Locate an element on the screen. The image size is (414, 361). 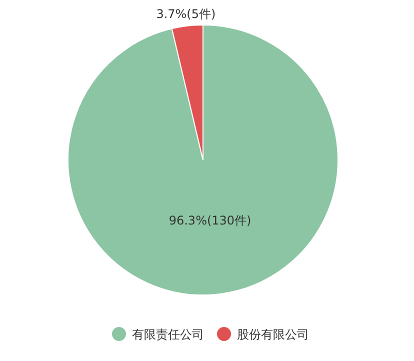
legend-label: 股份有限公司 is located at coordinates (273, 335).